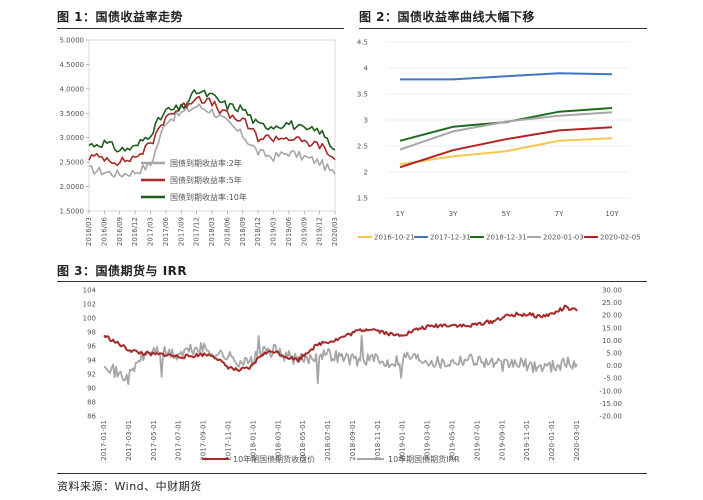 This screenshot has width=703, height=500. What do you see at coordinates (166, 231) in the screenshot?
I see `x-tick-label: 2017/06` at bounding box center [166, 231].